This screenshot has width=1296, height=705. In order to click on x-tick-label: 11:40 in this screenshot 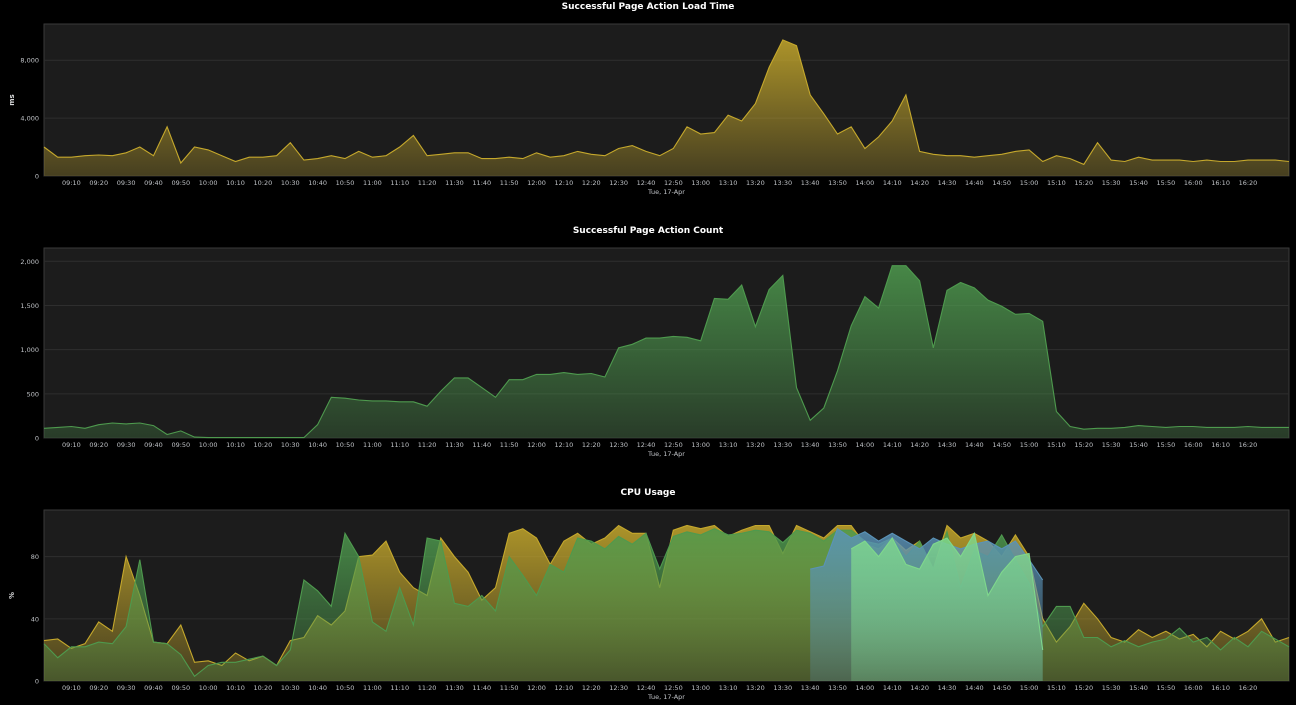, I will do `click(481, 688)`.